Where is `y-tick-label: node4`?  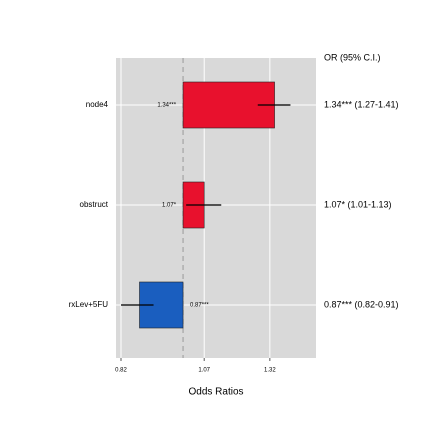
y-tick-label: node4 is located at coordinates (97, 104).